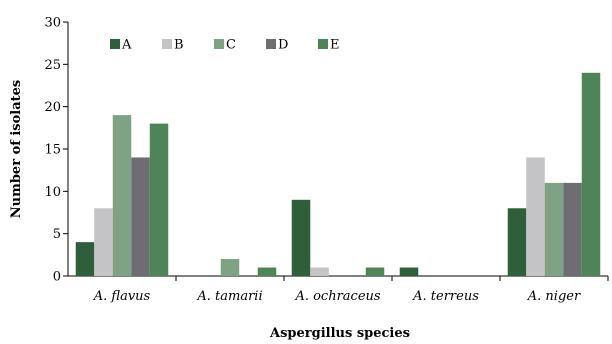 The width and height of the screenshot is (612, 344). What do you see at coordinates (115, 44) in the screenshot?
I see `legend-swatch-a` at bounding box center [115, 44].